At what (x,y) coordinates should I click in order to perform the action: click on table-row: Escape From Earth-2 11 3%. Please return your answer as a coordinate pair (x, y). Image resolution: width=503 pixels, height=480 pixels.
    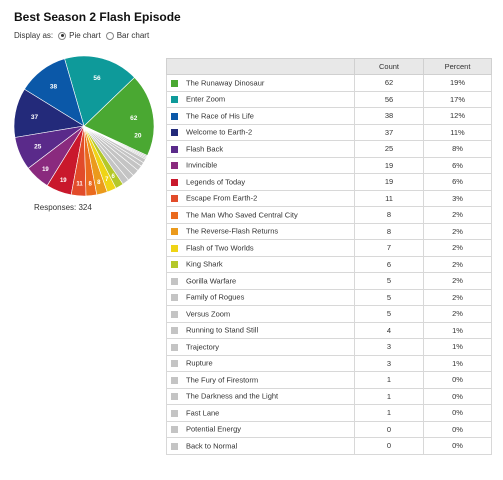
    Looking at the image, I should click on (329, 198).